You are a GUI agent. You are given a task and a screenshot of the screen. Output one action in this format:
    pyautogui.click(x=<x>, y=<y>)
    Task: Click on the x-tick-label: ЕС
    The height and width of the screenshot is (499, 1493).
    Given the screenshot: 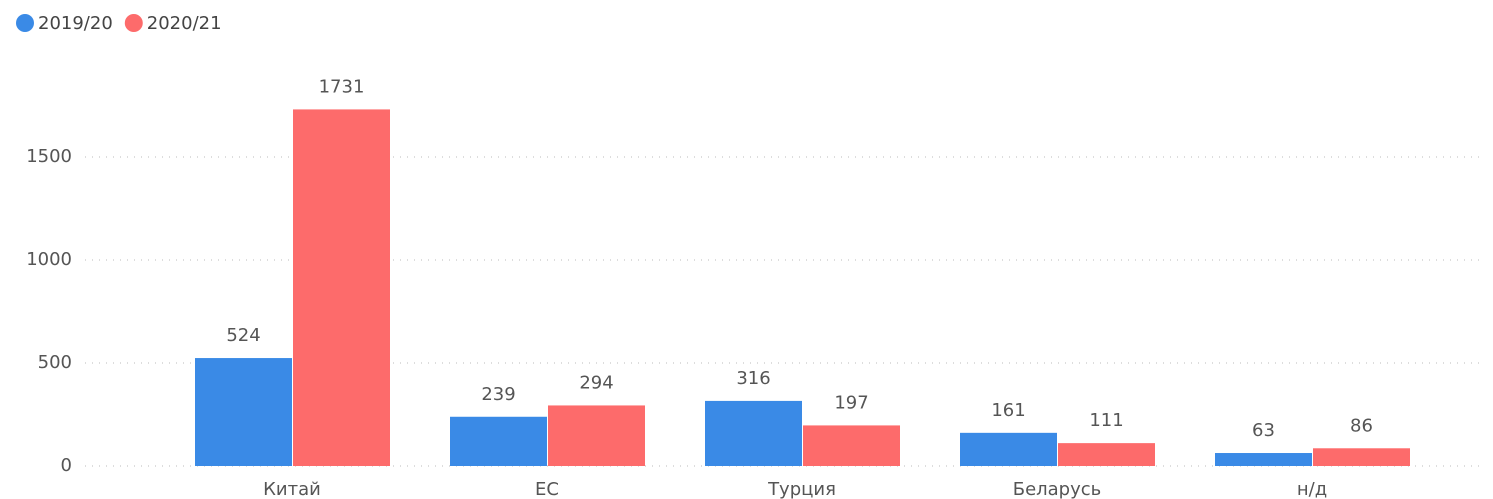 What is the action you would take?
    pyautogui.click(x=547, y=489)
    